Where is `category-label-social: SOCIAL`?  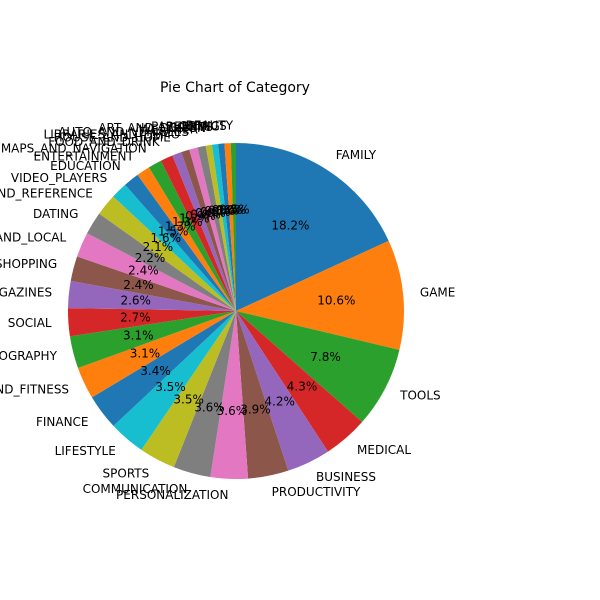
category-label-social: SOCIAL is located at coordinates (30, 323).